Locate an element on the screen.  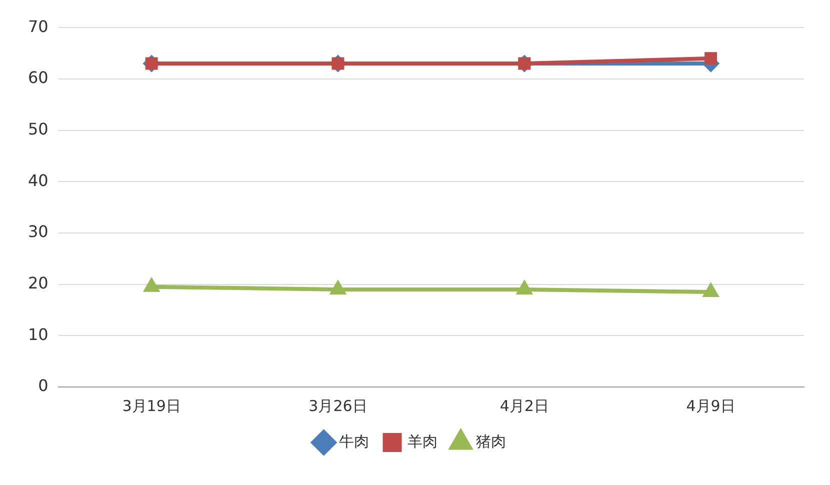
y-tick-label: 10 is located at coordinates (38, 334).